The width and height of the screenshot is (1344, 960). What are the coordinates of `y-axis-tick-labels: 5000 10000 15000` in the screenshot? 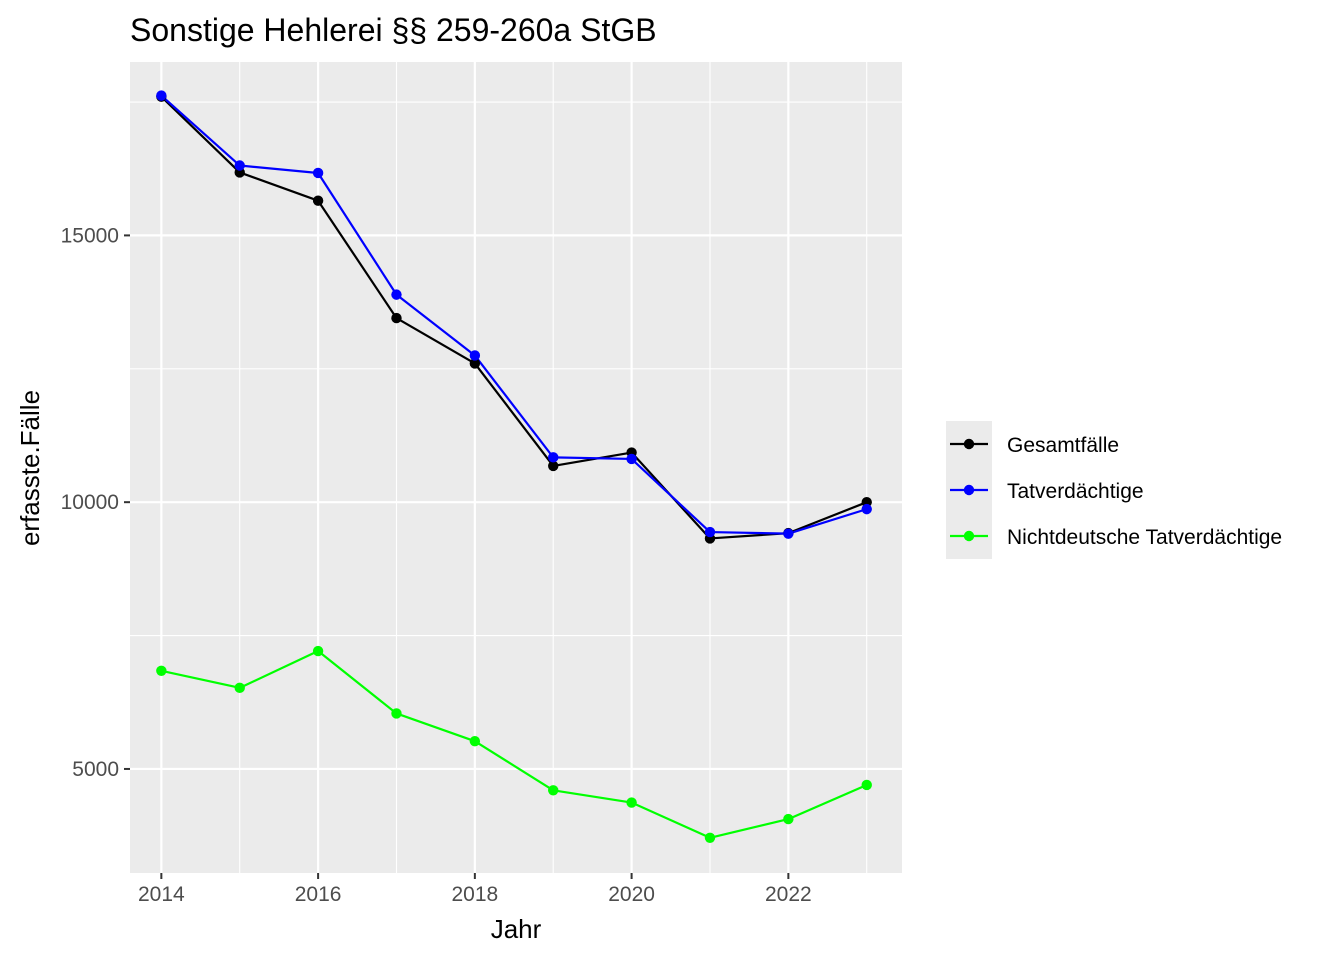 It's located at (90, 502).